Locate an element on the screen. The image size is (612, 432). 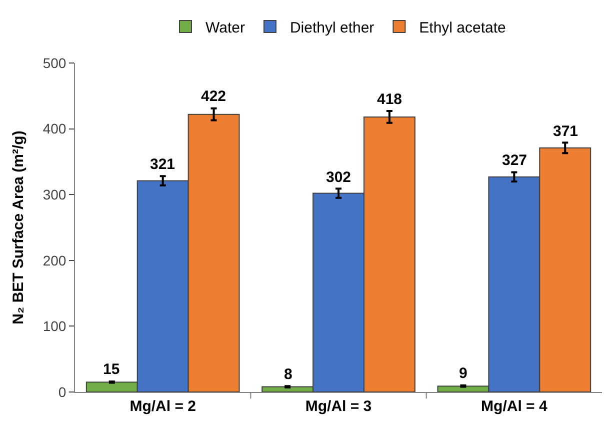
data-label: 321 is located at coordinates (163, 164).